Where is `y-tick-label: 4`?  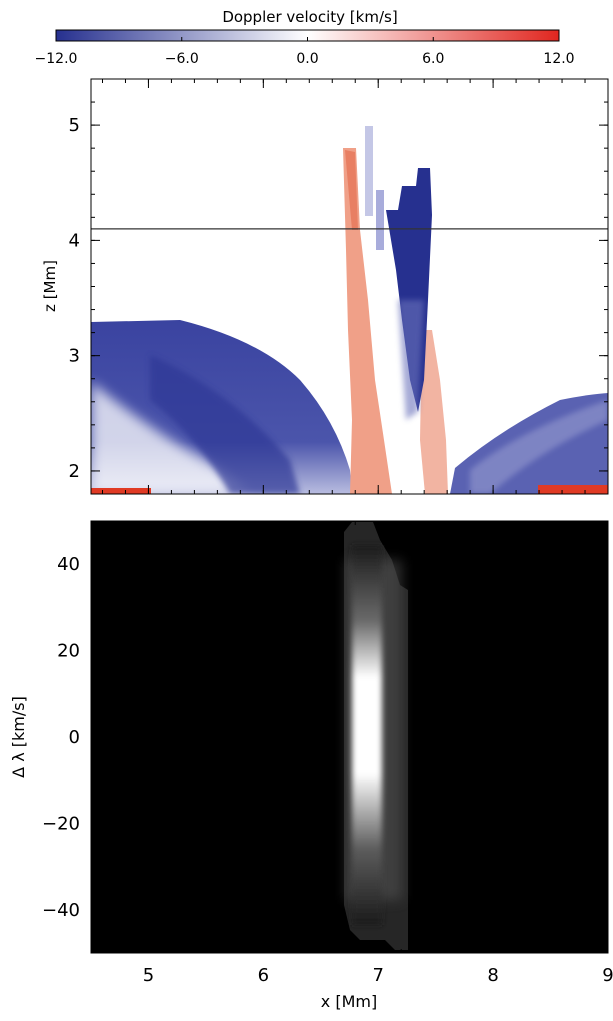 y-tick-label: 4 is located at coordinates (74, 240).